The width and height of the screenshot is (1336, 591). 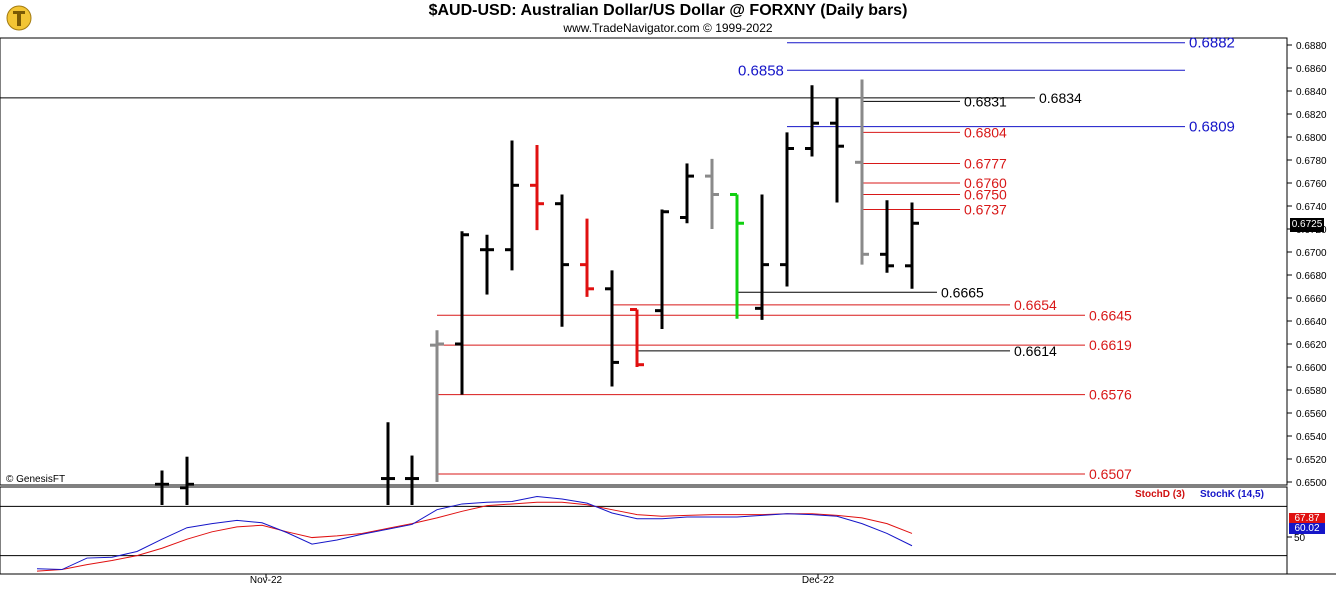 What do you see at coordinates (1311, 184) in the screenshot?
I see `price-tick-label: 0.6760` at bounding box center [1311, 184].